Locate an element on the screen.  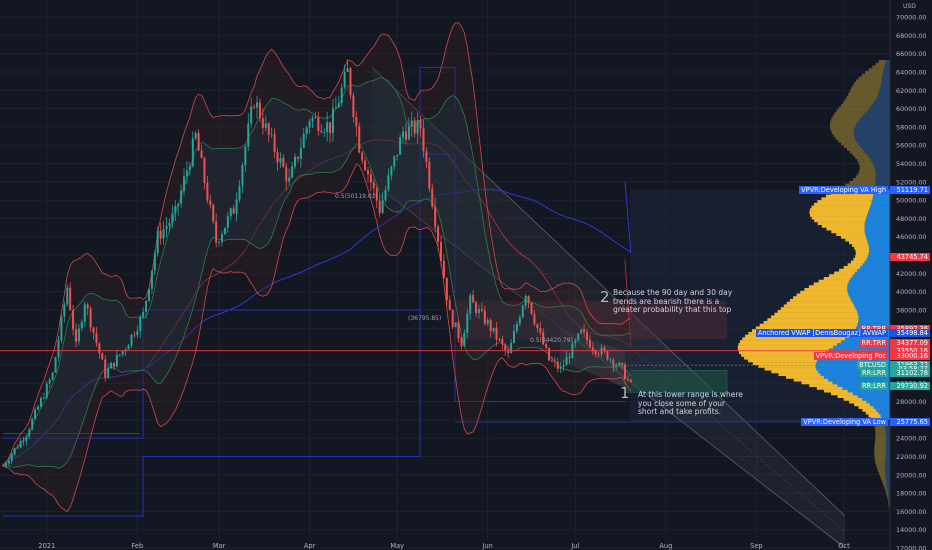
price-tag-value: 25775.65 is located at coordinates (910, 421).